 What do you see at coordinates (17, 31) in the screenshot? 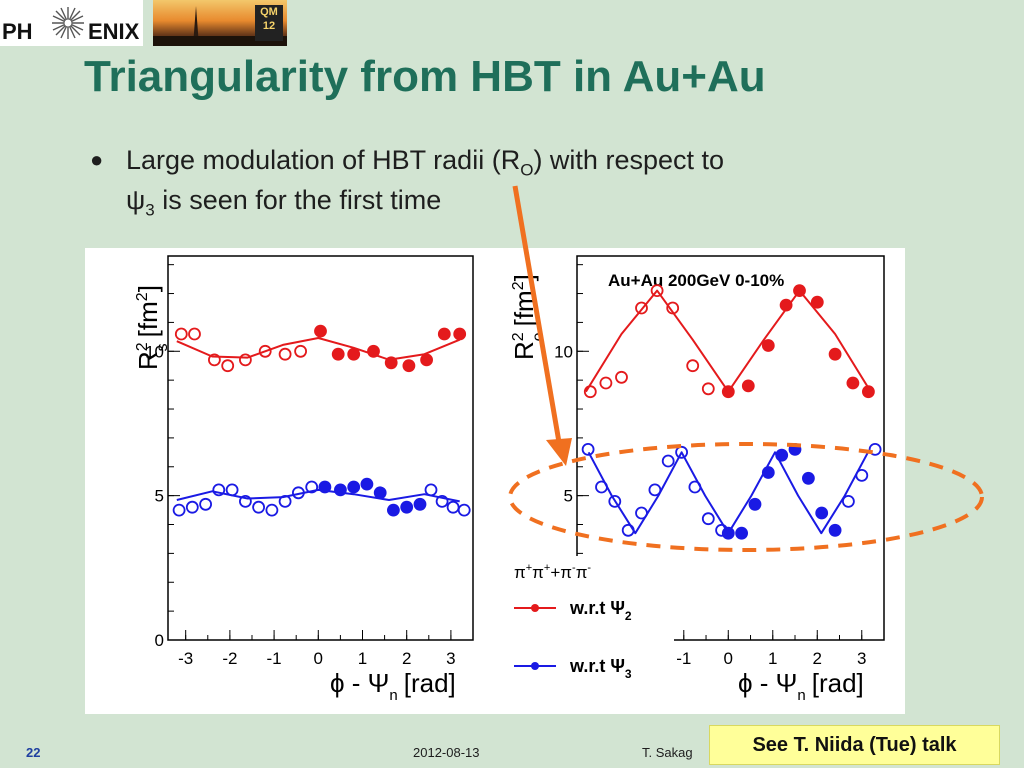
I see `logo-text-left: PH` at bounding box center [17, 31].